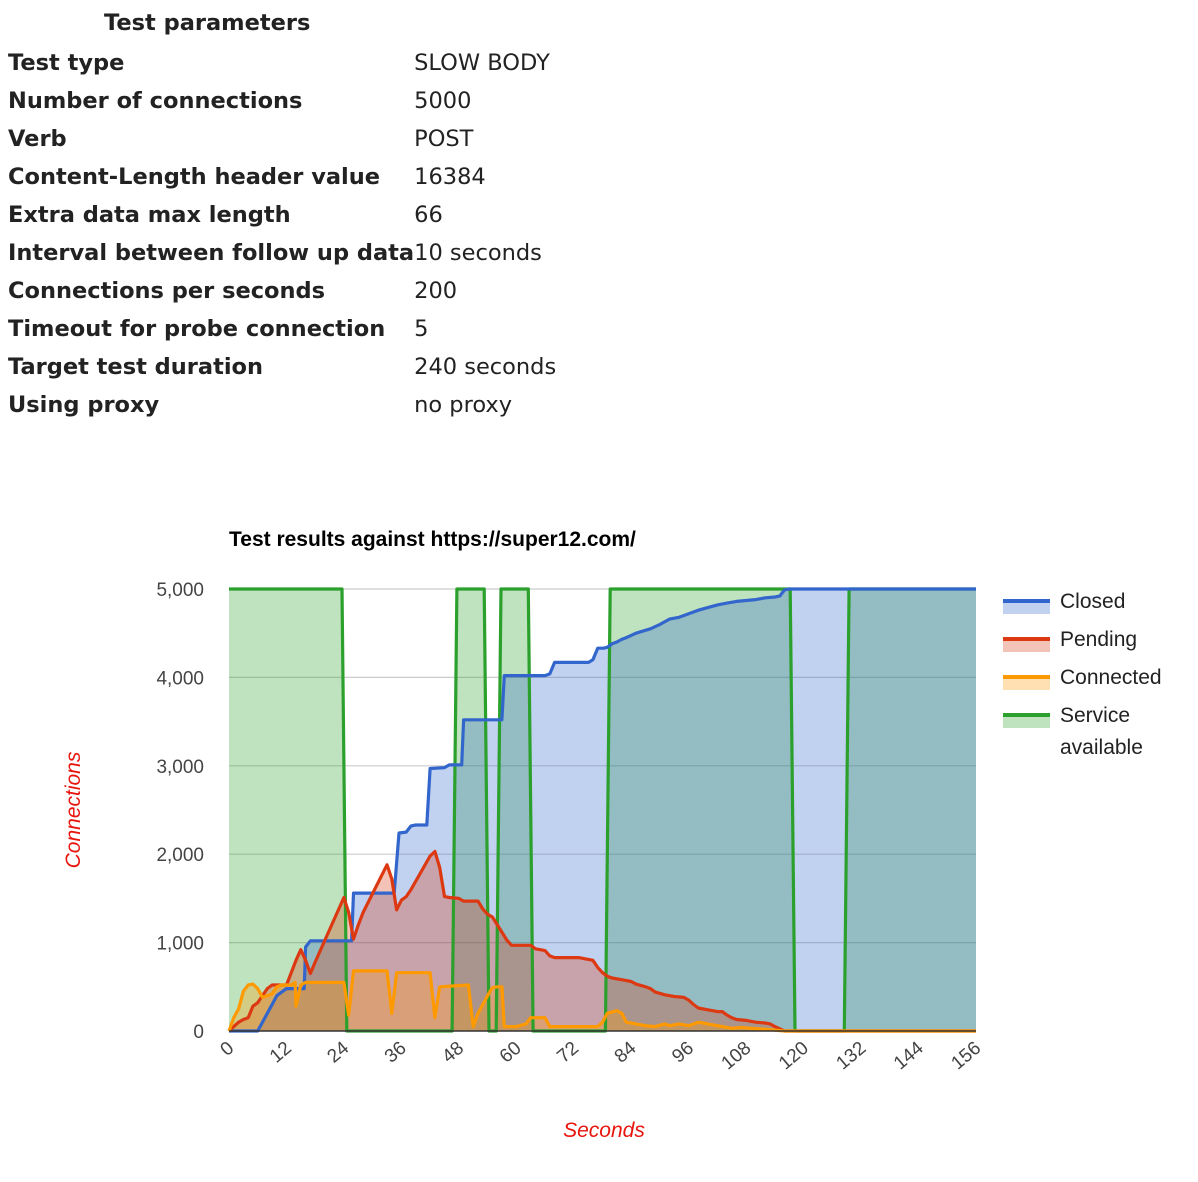 The image size is (1198, 1182). What do you see at coordinates (207, 23) in the screenshot?
I see `parameters-heading: Test parameters` at bounding box center [207, 23].